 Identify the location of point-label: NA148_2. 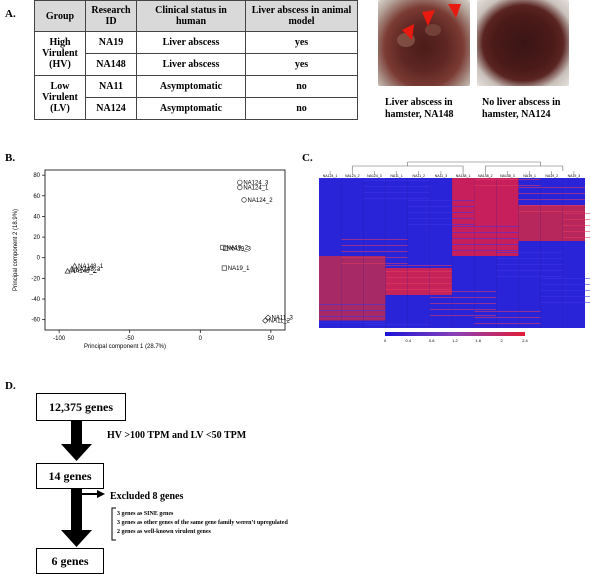
(84, 272).